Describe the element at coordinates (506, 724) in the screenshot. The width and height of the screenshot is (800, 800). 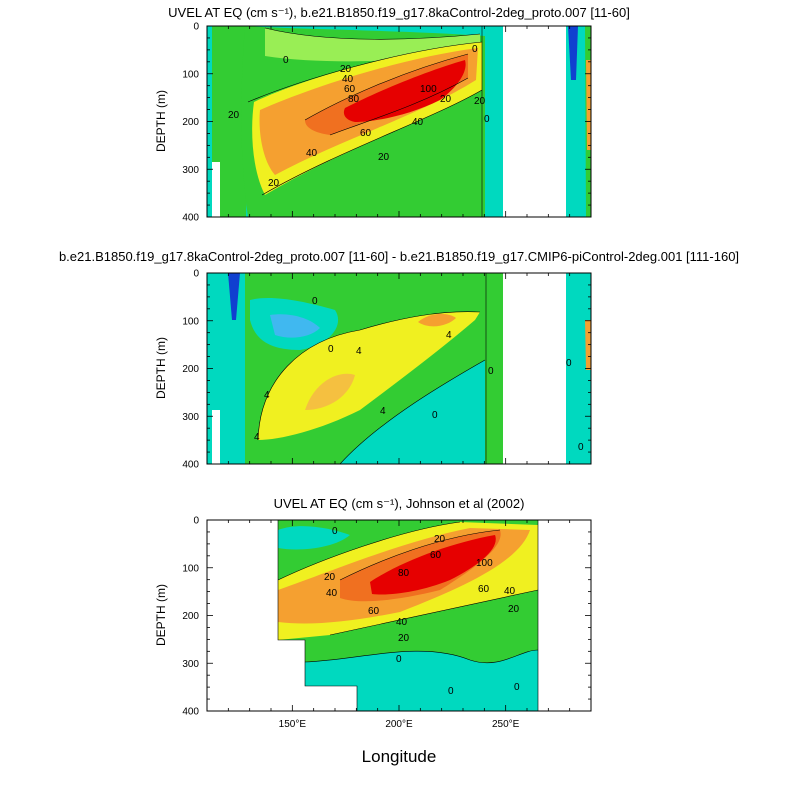
I see `x-tick-label: 250°E` at that location.